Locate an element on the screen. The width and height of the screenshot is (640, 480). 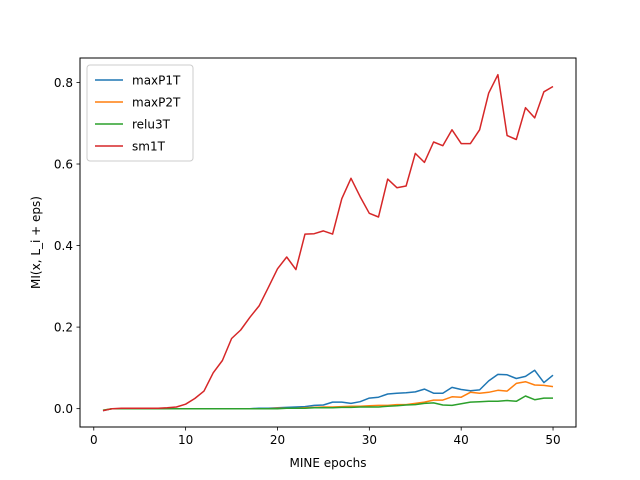
legend-label-maxP1T: maxP1T is located at coordinates (156, 81).